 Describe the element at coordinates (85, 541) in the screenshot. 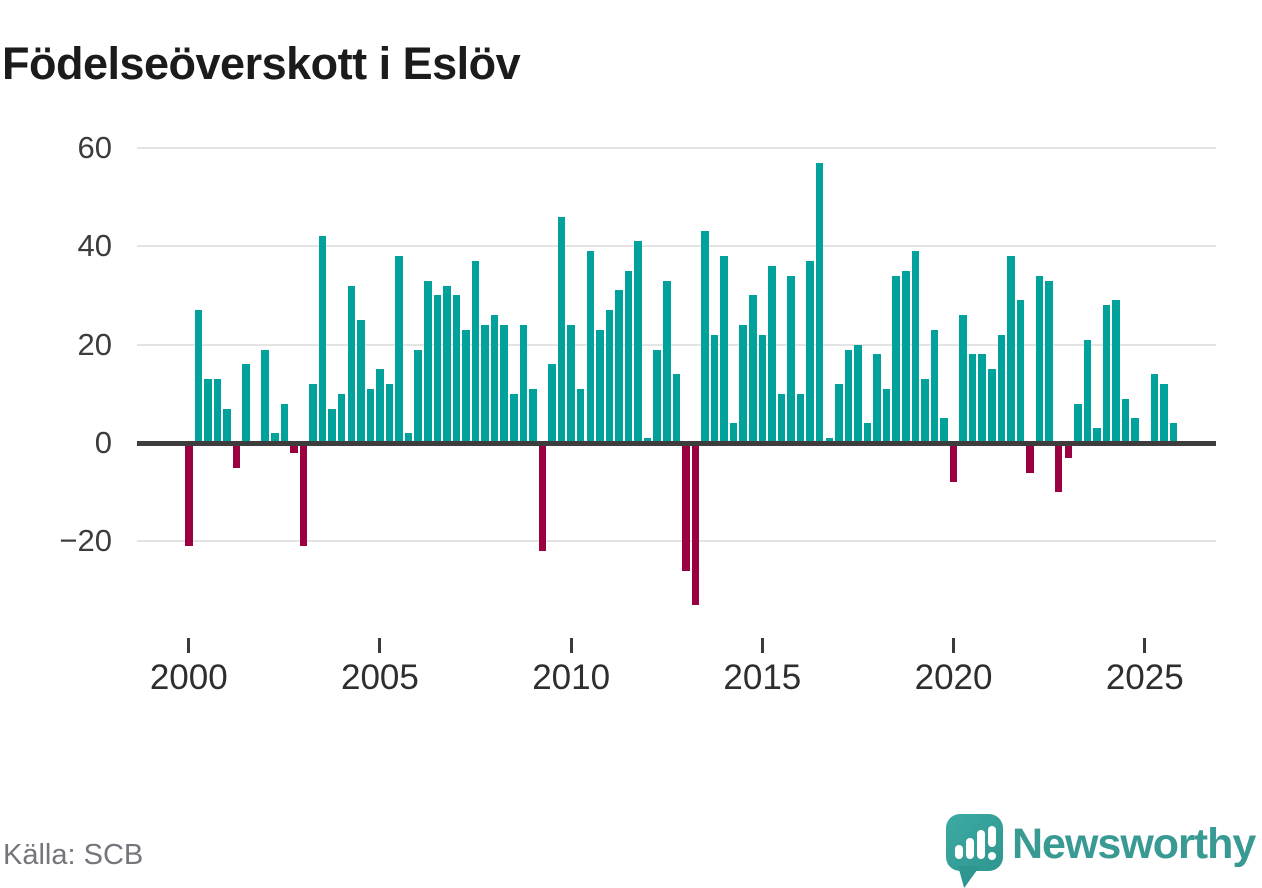

I see `y-axis-label--20: −20` at that location.